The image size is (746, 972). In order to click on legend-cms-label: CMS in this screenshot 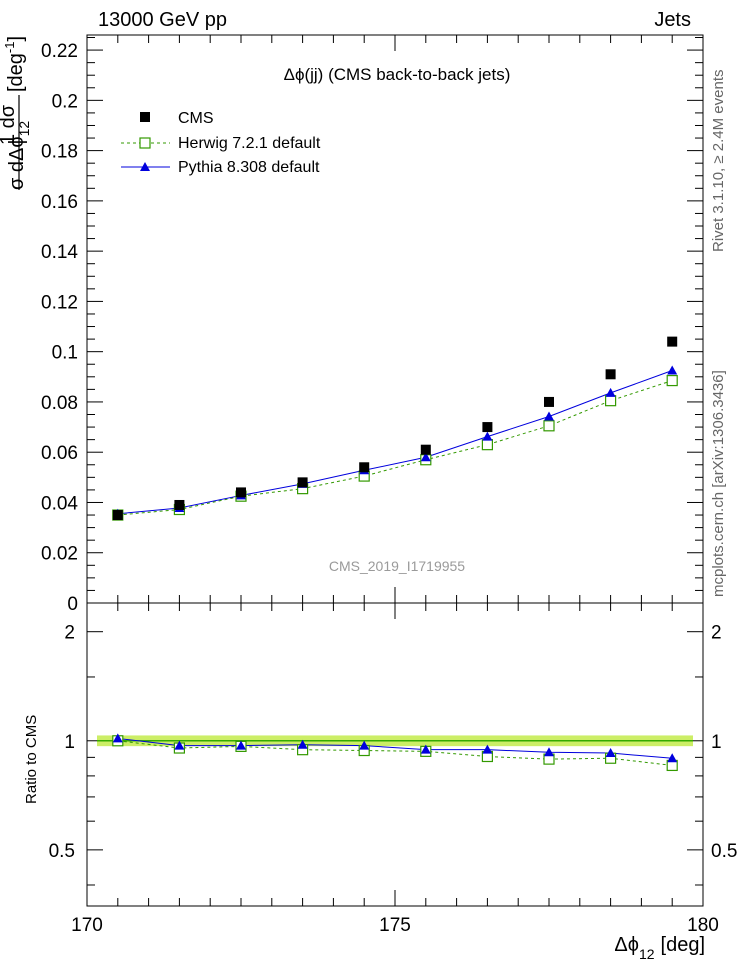, I will do `click(196, 118)`.